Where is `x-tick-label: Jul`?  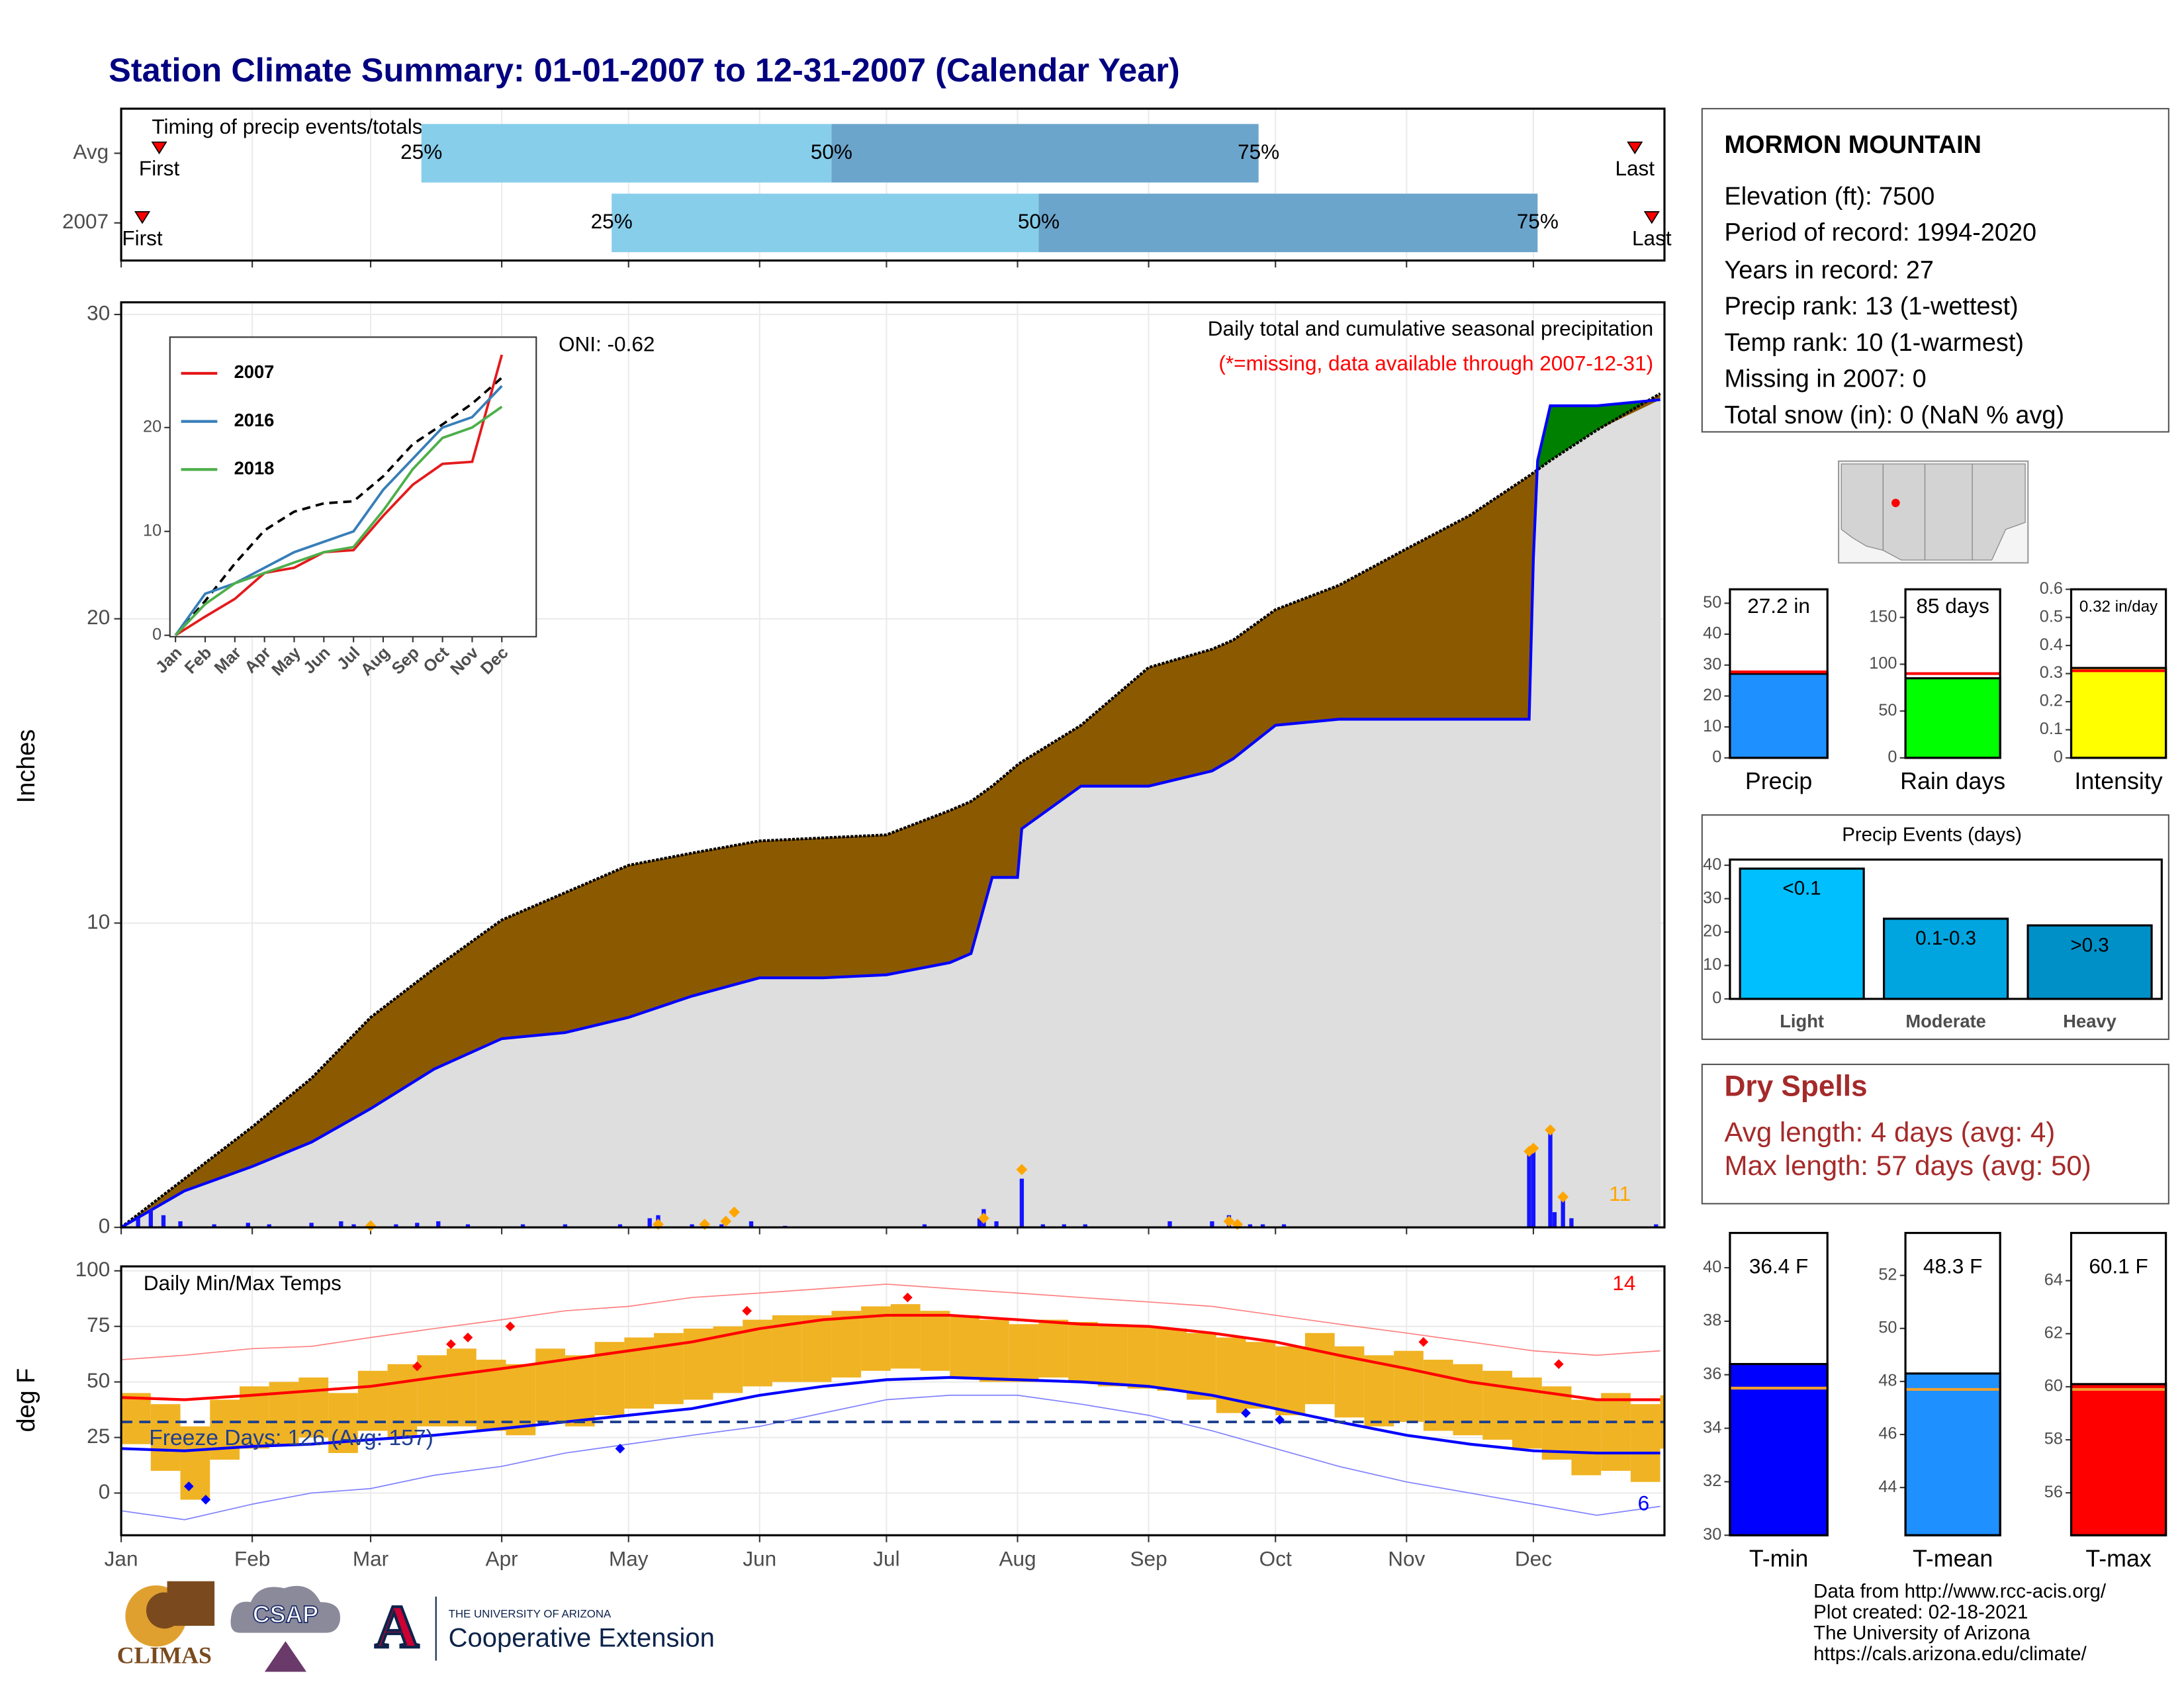 x-tick-label: Jul is located at coordinates (886, 1558).